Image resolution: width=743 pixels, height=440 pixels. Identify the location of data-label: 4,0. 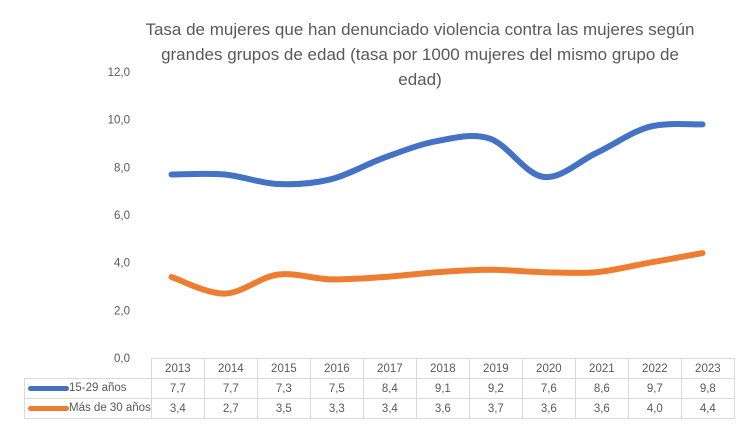
(654, 408).